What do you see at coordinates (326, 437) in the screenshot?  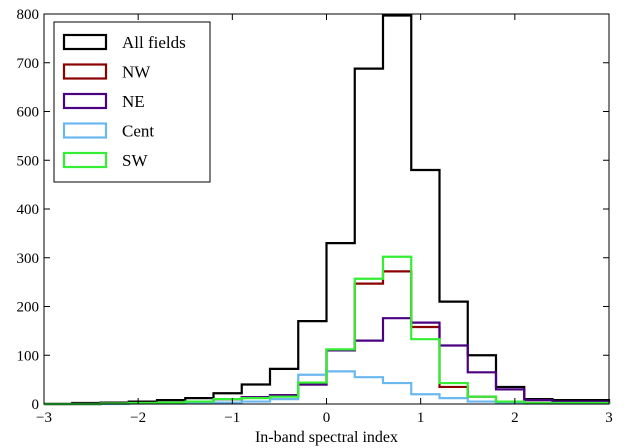 I see `x-axis-label: In-band spectral index` at bounding box center [326, 437].